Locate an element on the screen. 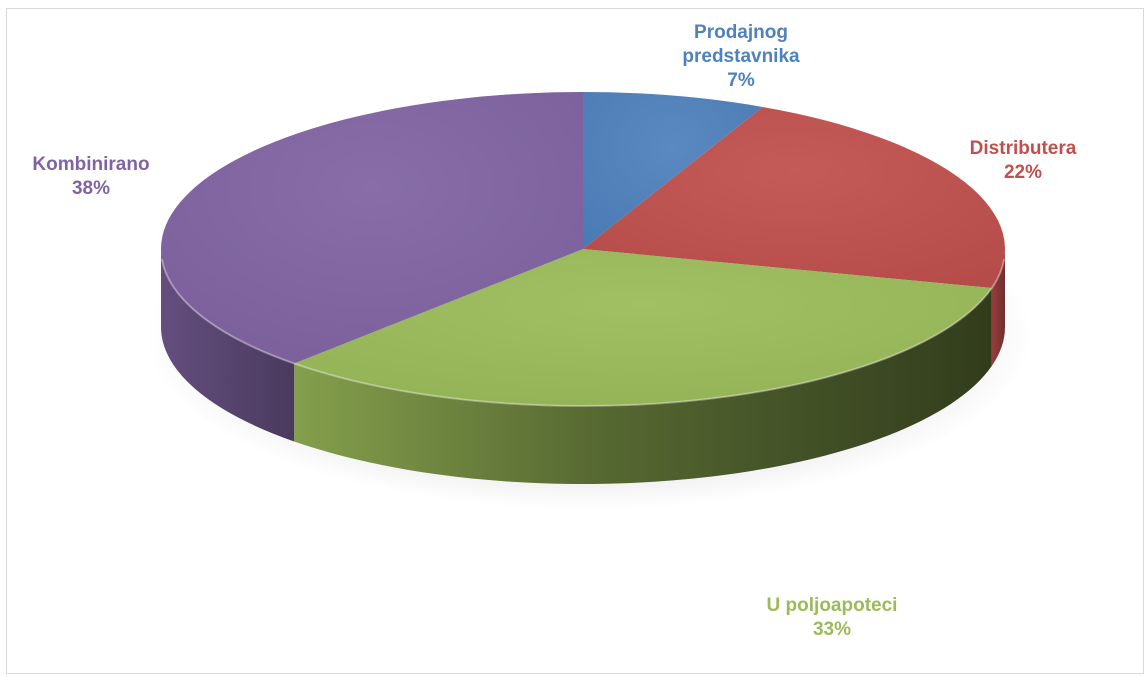 This screenshot has height=677, width=1147. data-label-category: predstavnika is located at coordinates (741, 56).